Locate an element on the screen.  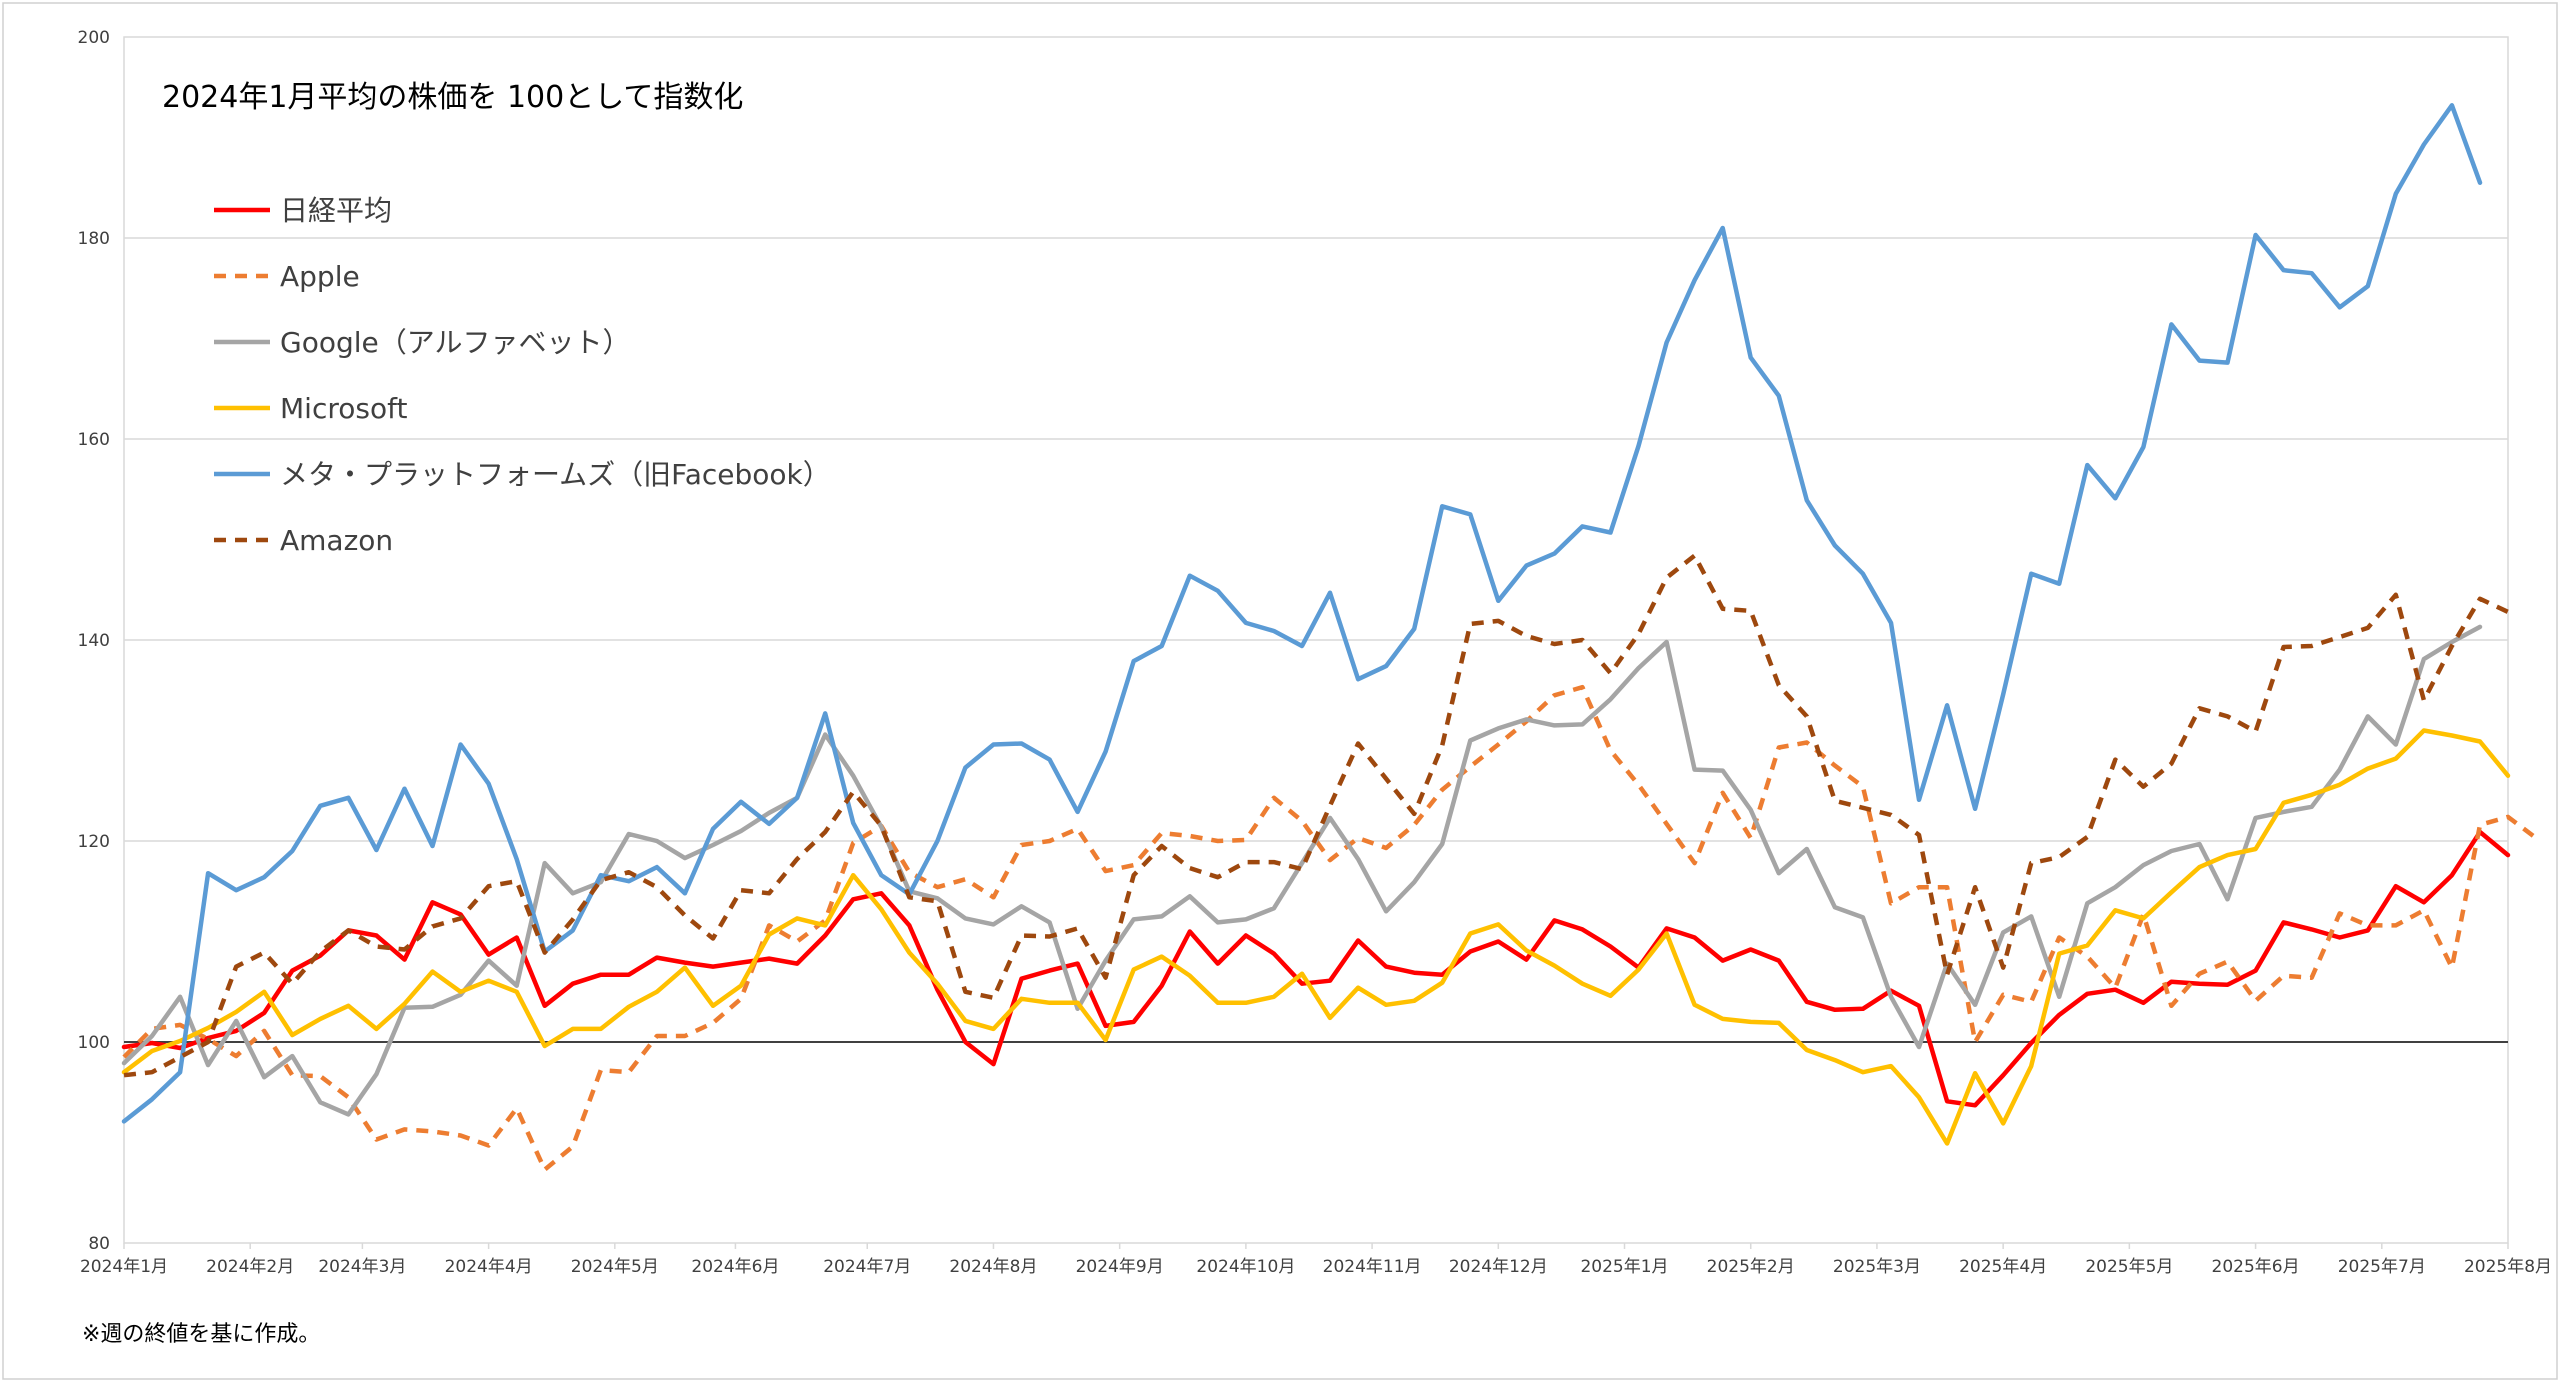
y-tick-label: 180 is located at coordinates (94, 239).